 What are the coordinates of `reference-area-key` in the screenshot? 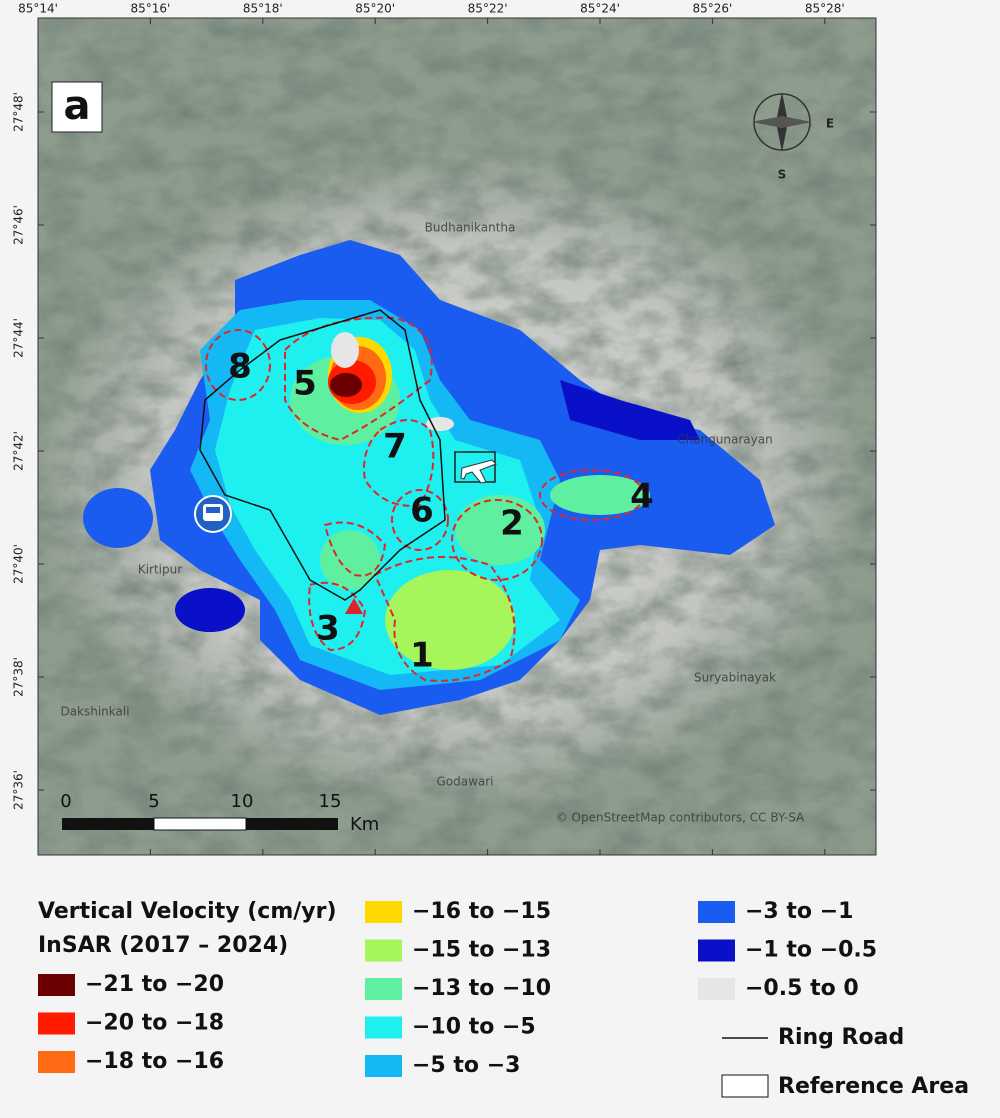 It's located at (745, 1086).